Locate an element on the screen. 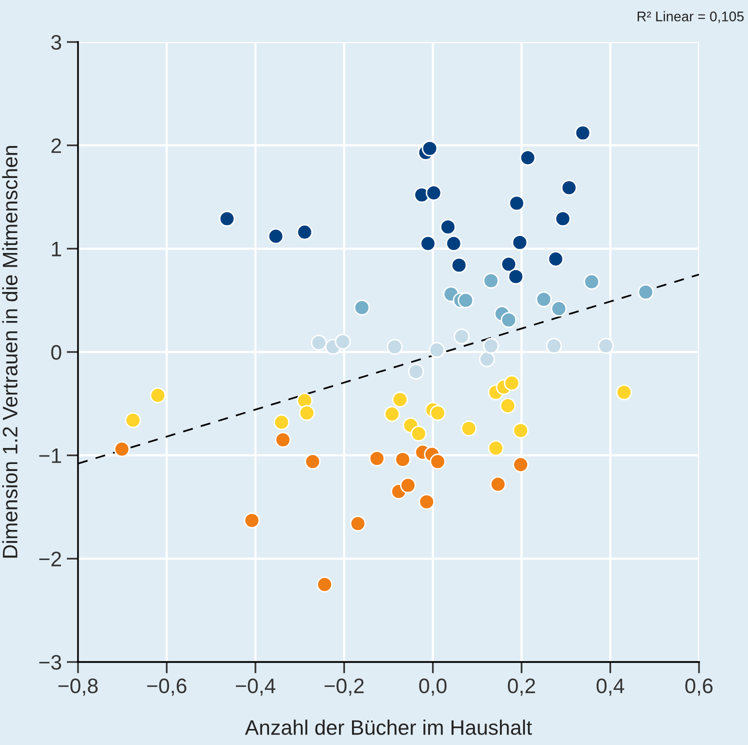  y-tick-label: −2 is located at coordinates (50, 559).